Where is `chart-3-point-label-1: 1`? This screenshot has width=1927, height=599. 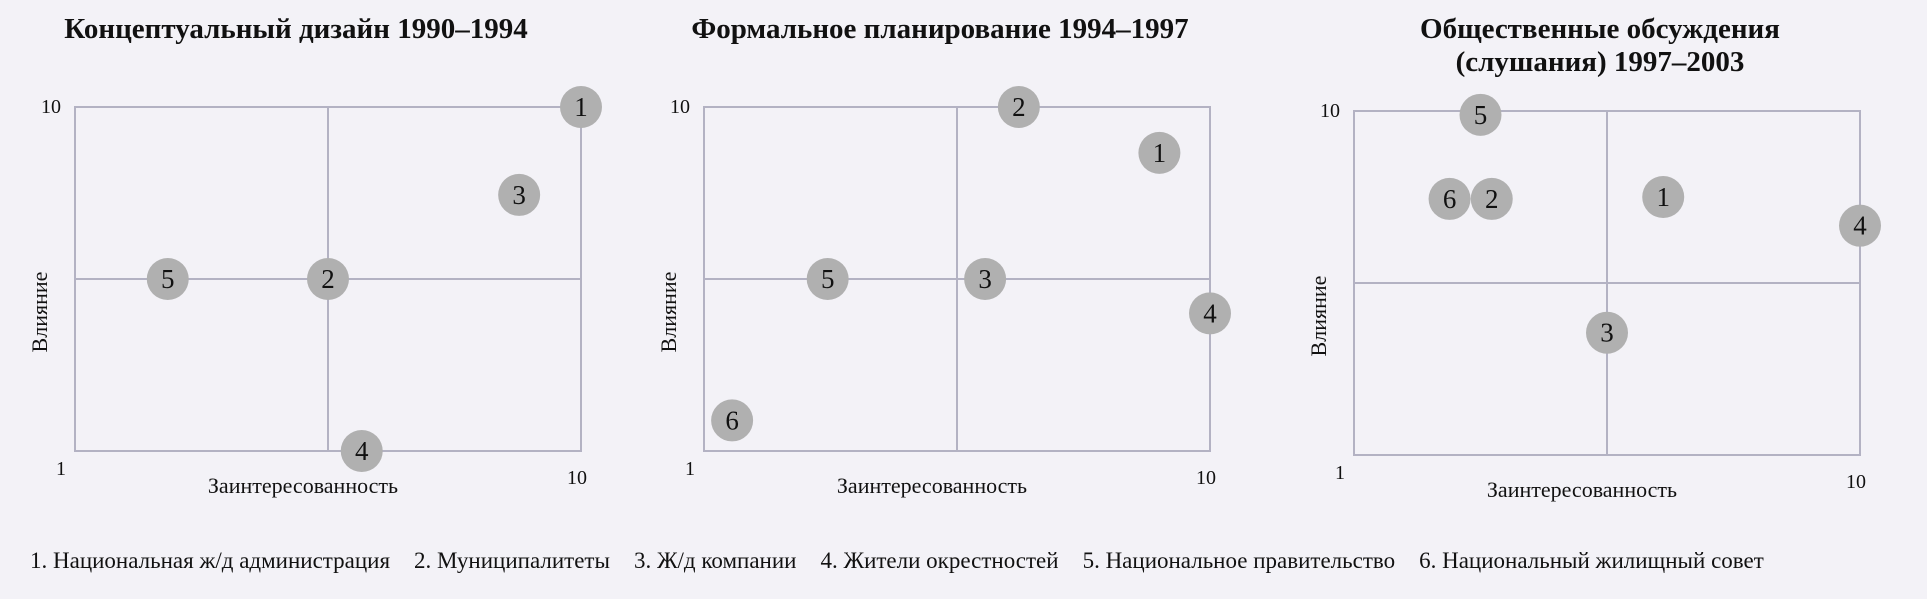
chart-3-point-label-1: 1 is located at coordinates (1663, 197).